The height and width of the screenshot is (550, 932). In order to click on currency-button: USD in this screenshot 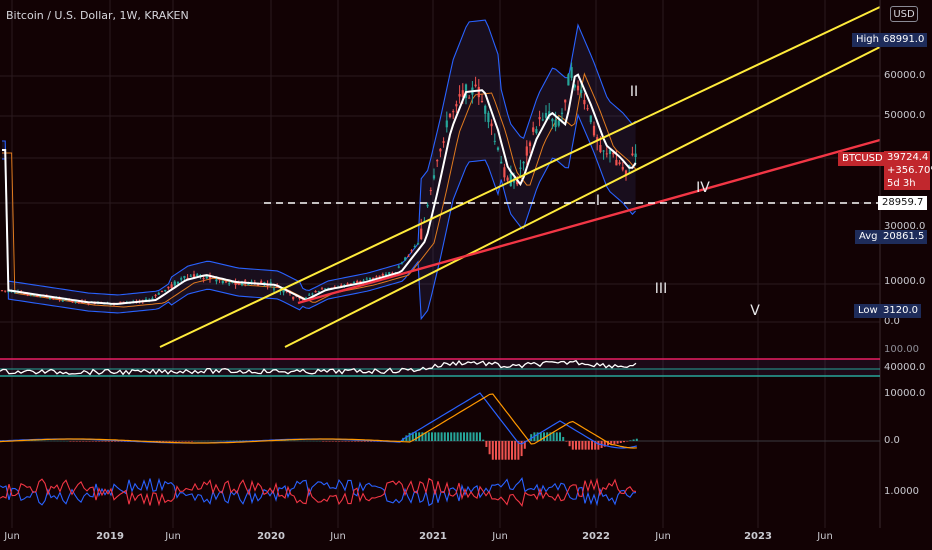, I will do `click(904, 14)`.